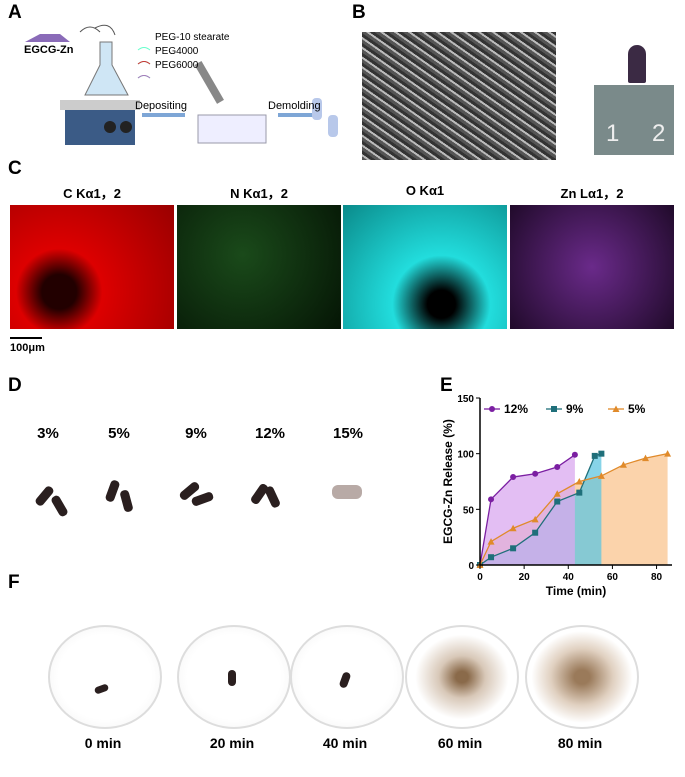  Describe the element at coordinates (106, 68) in the screenshot. I see `flask` at that location.